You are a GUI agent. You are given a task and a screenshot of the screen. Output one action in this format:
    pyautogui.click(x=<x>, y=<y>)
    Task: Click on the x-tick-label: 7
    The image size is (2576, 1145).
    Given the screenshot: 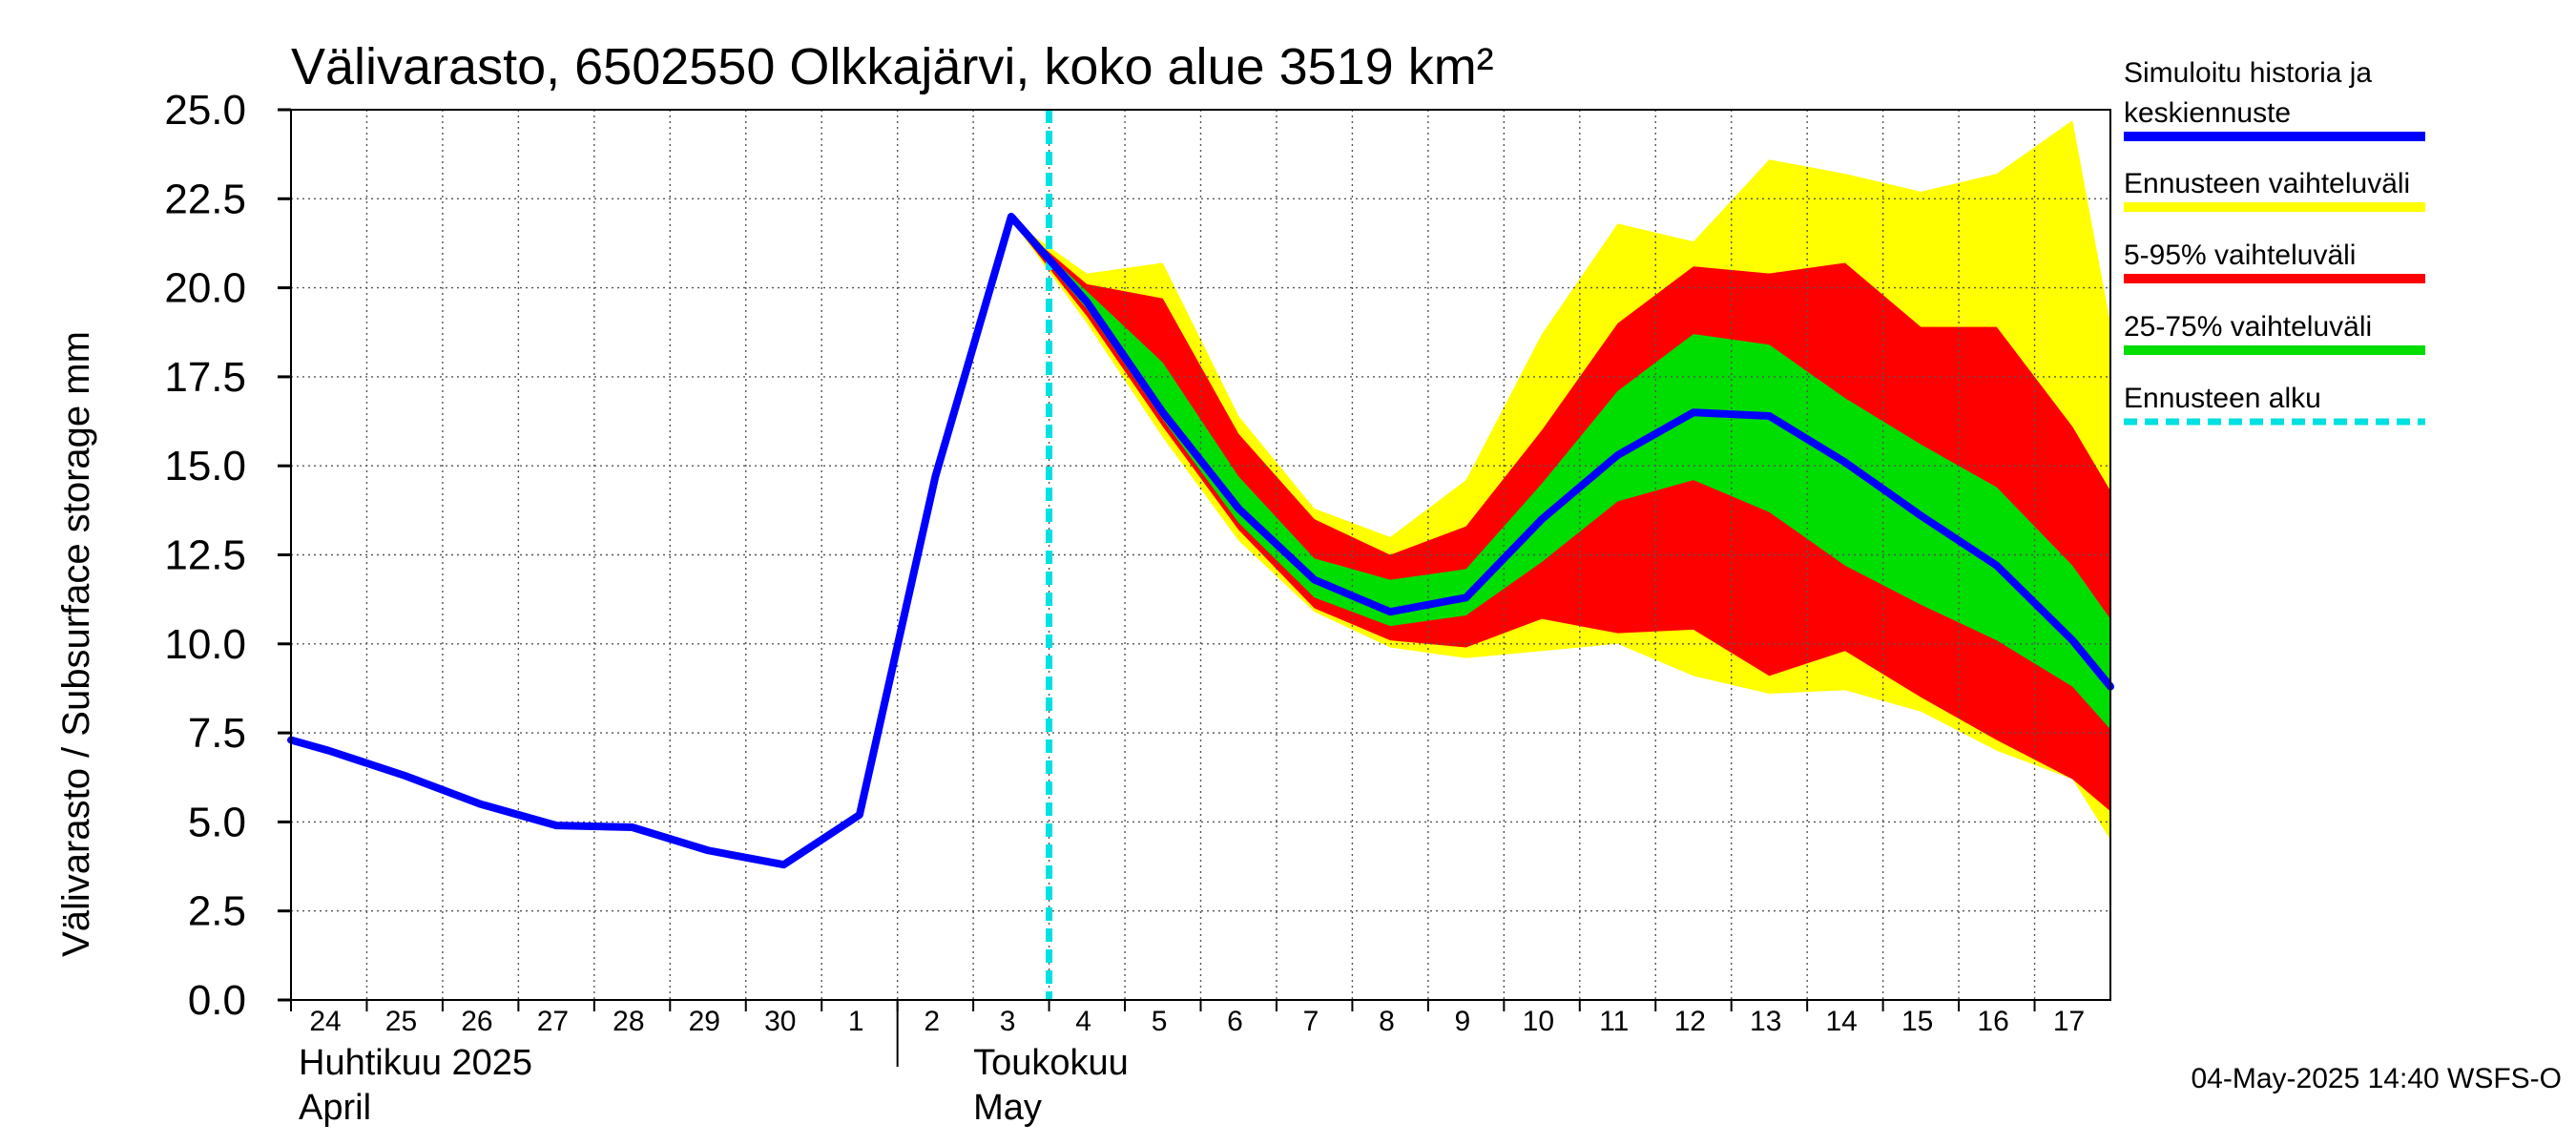 What is the action you would take?
    pyautogui.click(x=1311, y=1022)
    